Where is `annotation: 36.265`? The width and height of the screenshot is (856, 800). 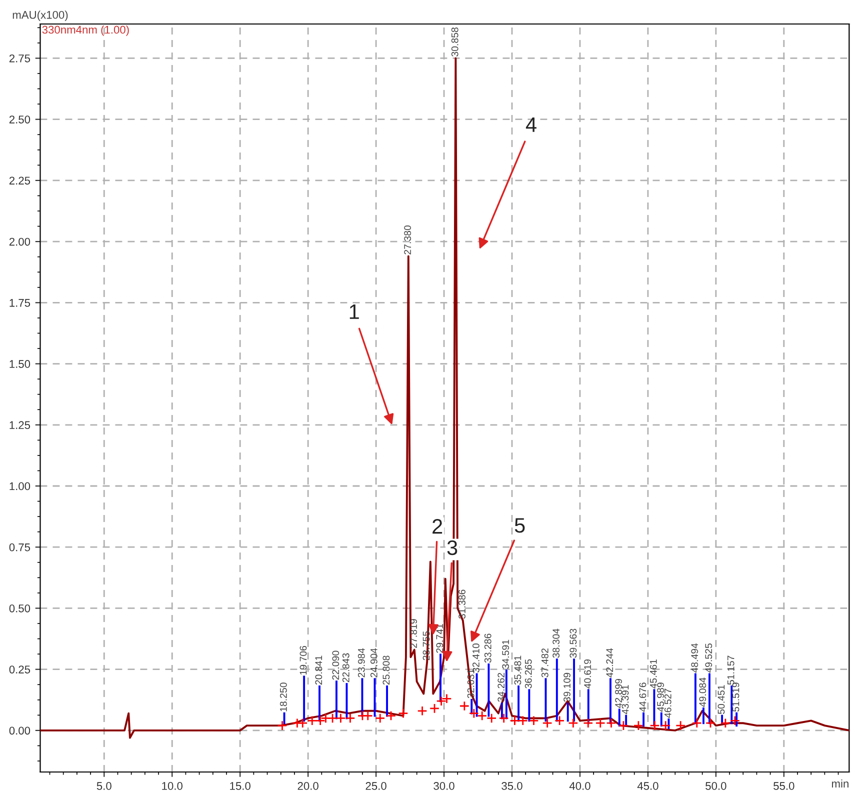 annotation: 36.265 is located at coordinates (528, 673).